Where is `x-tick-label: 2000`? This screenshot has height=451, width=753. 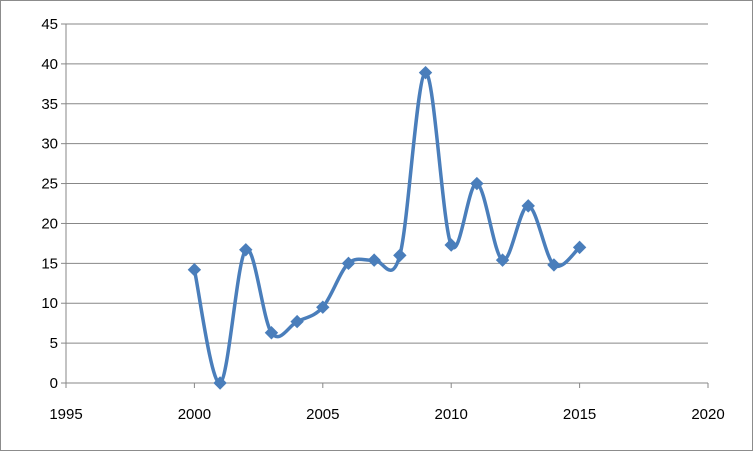 x-tick-label: 2000 is located at coordinates (194, 414).